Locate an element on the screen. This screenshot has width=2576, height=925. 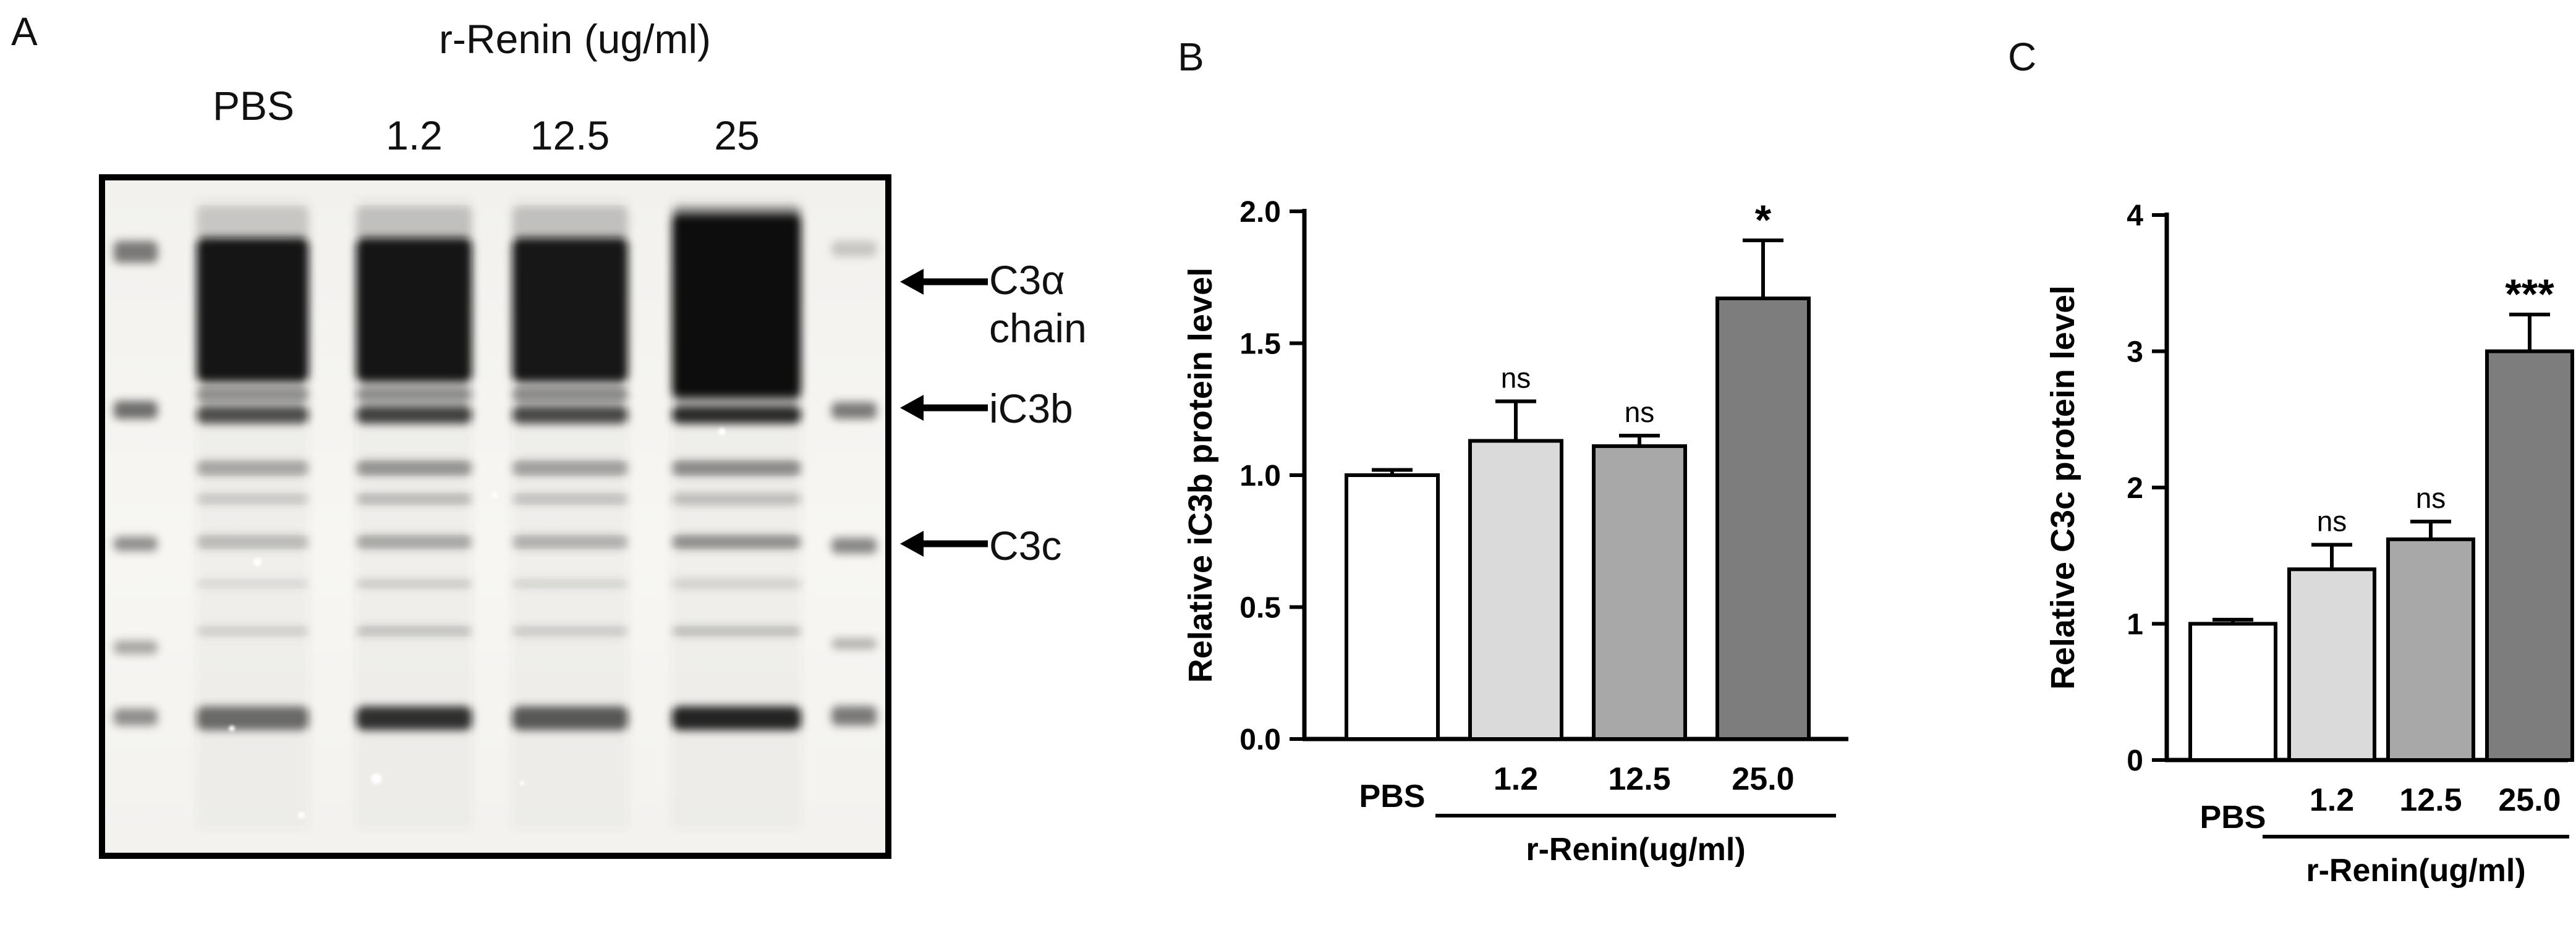
blot-treatment-header: r-Renin (ug/ml) is located at coordinates (575, 39).